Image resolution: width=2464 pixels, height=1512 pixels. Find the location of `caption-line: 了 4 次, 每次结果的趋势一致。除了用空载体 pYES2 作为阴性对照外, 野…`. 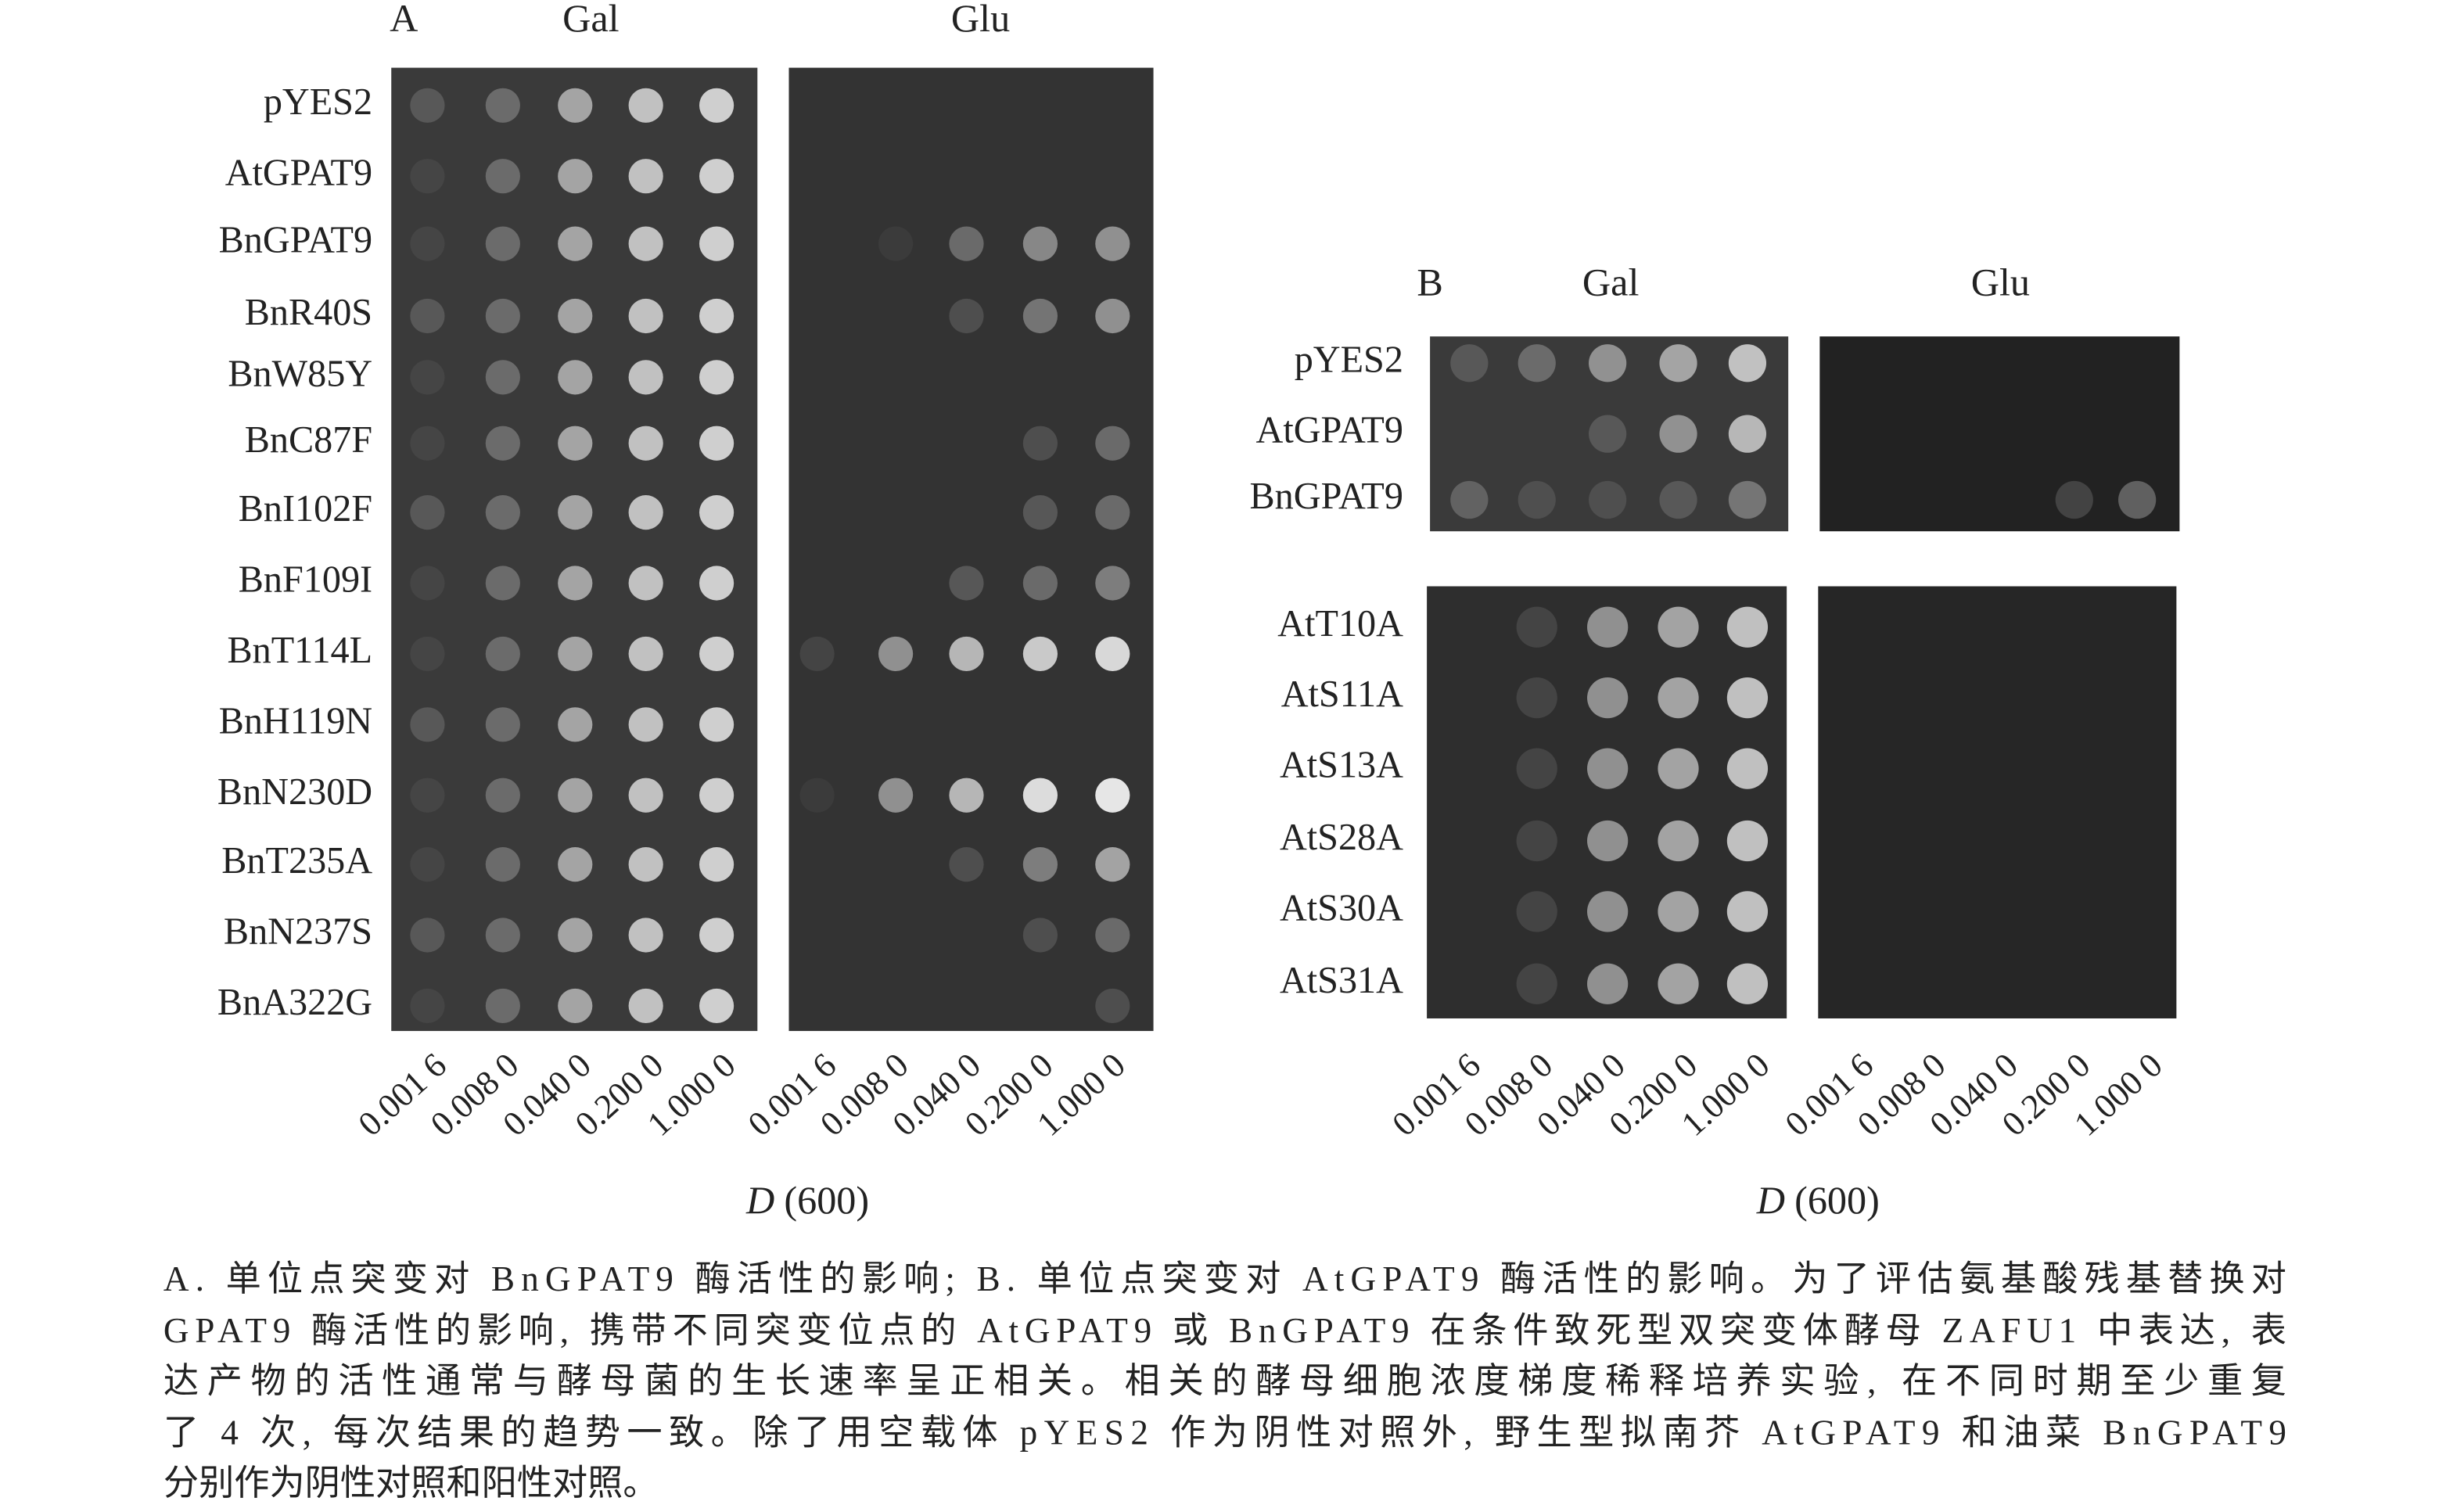

caption-line: 了 4 次, 每次结果的趋势一致。除了用空载体 pYES2 作为阴性对照外, 野… is located at coordinates (1224, 1433).